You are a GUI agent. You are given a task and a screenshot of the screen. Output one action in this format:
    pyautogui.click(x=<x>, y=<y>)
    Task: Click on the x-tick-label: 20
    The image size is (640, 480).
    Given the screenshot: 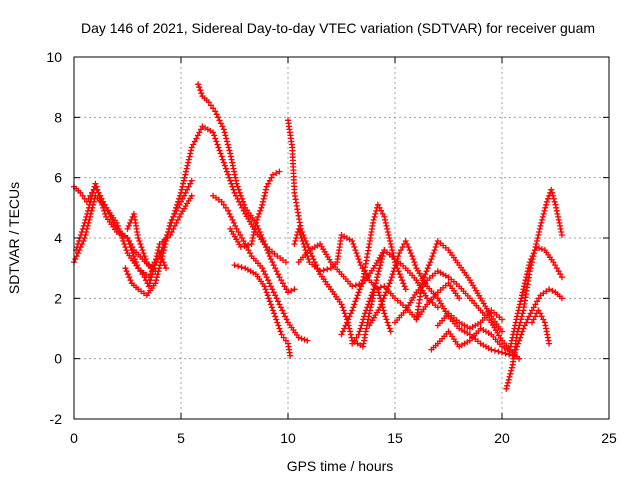 What is the action you would take?
    pyautogui.click(x=502, y=438)
    